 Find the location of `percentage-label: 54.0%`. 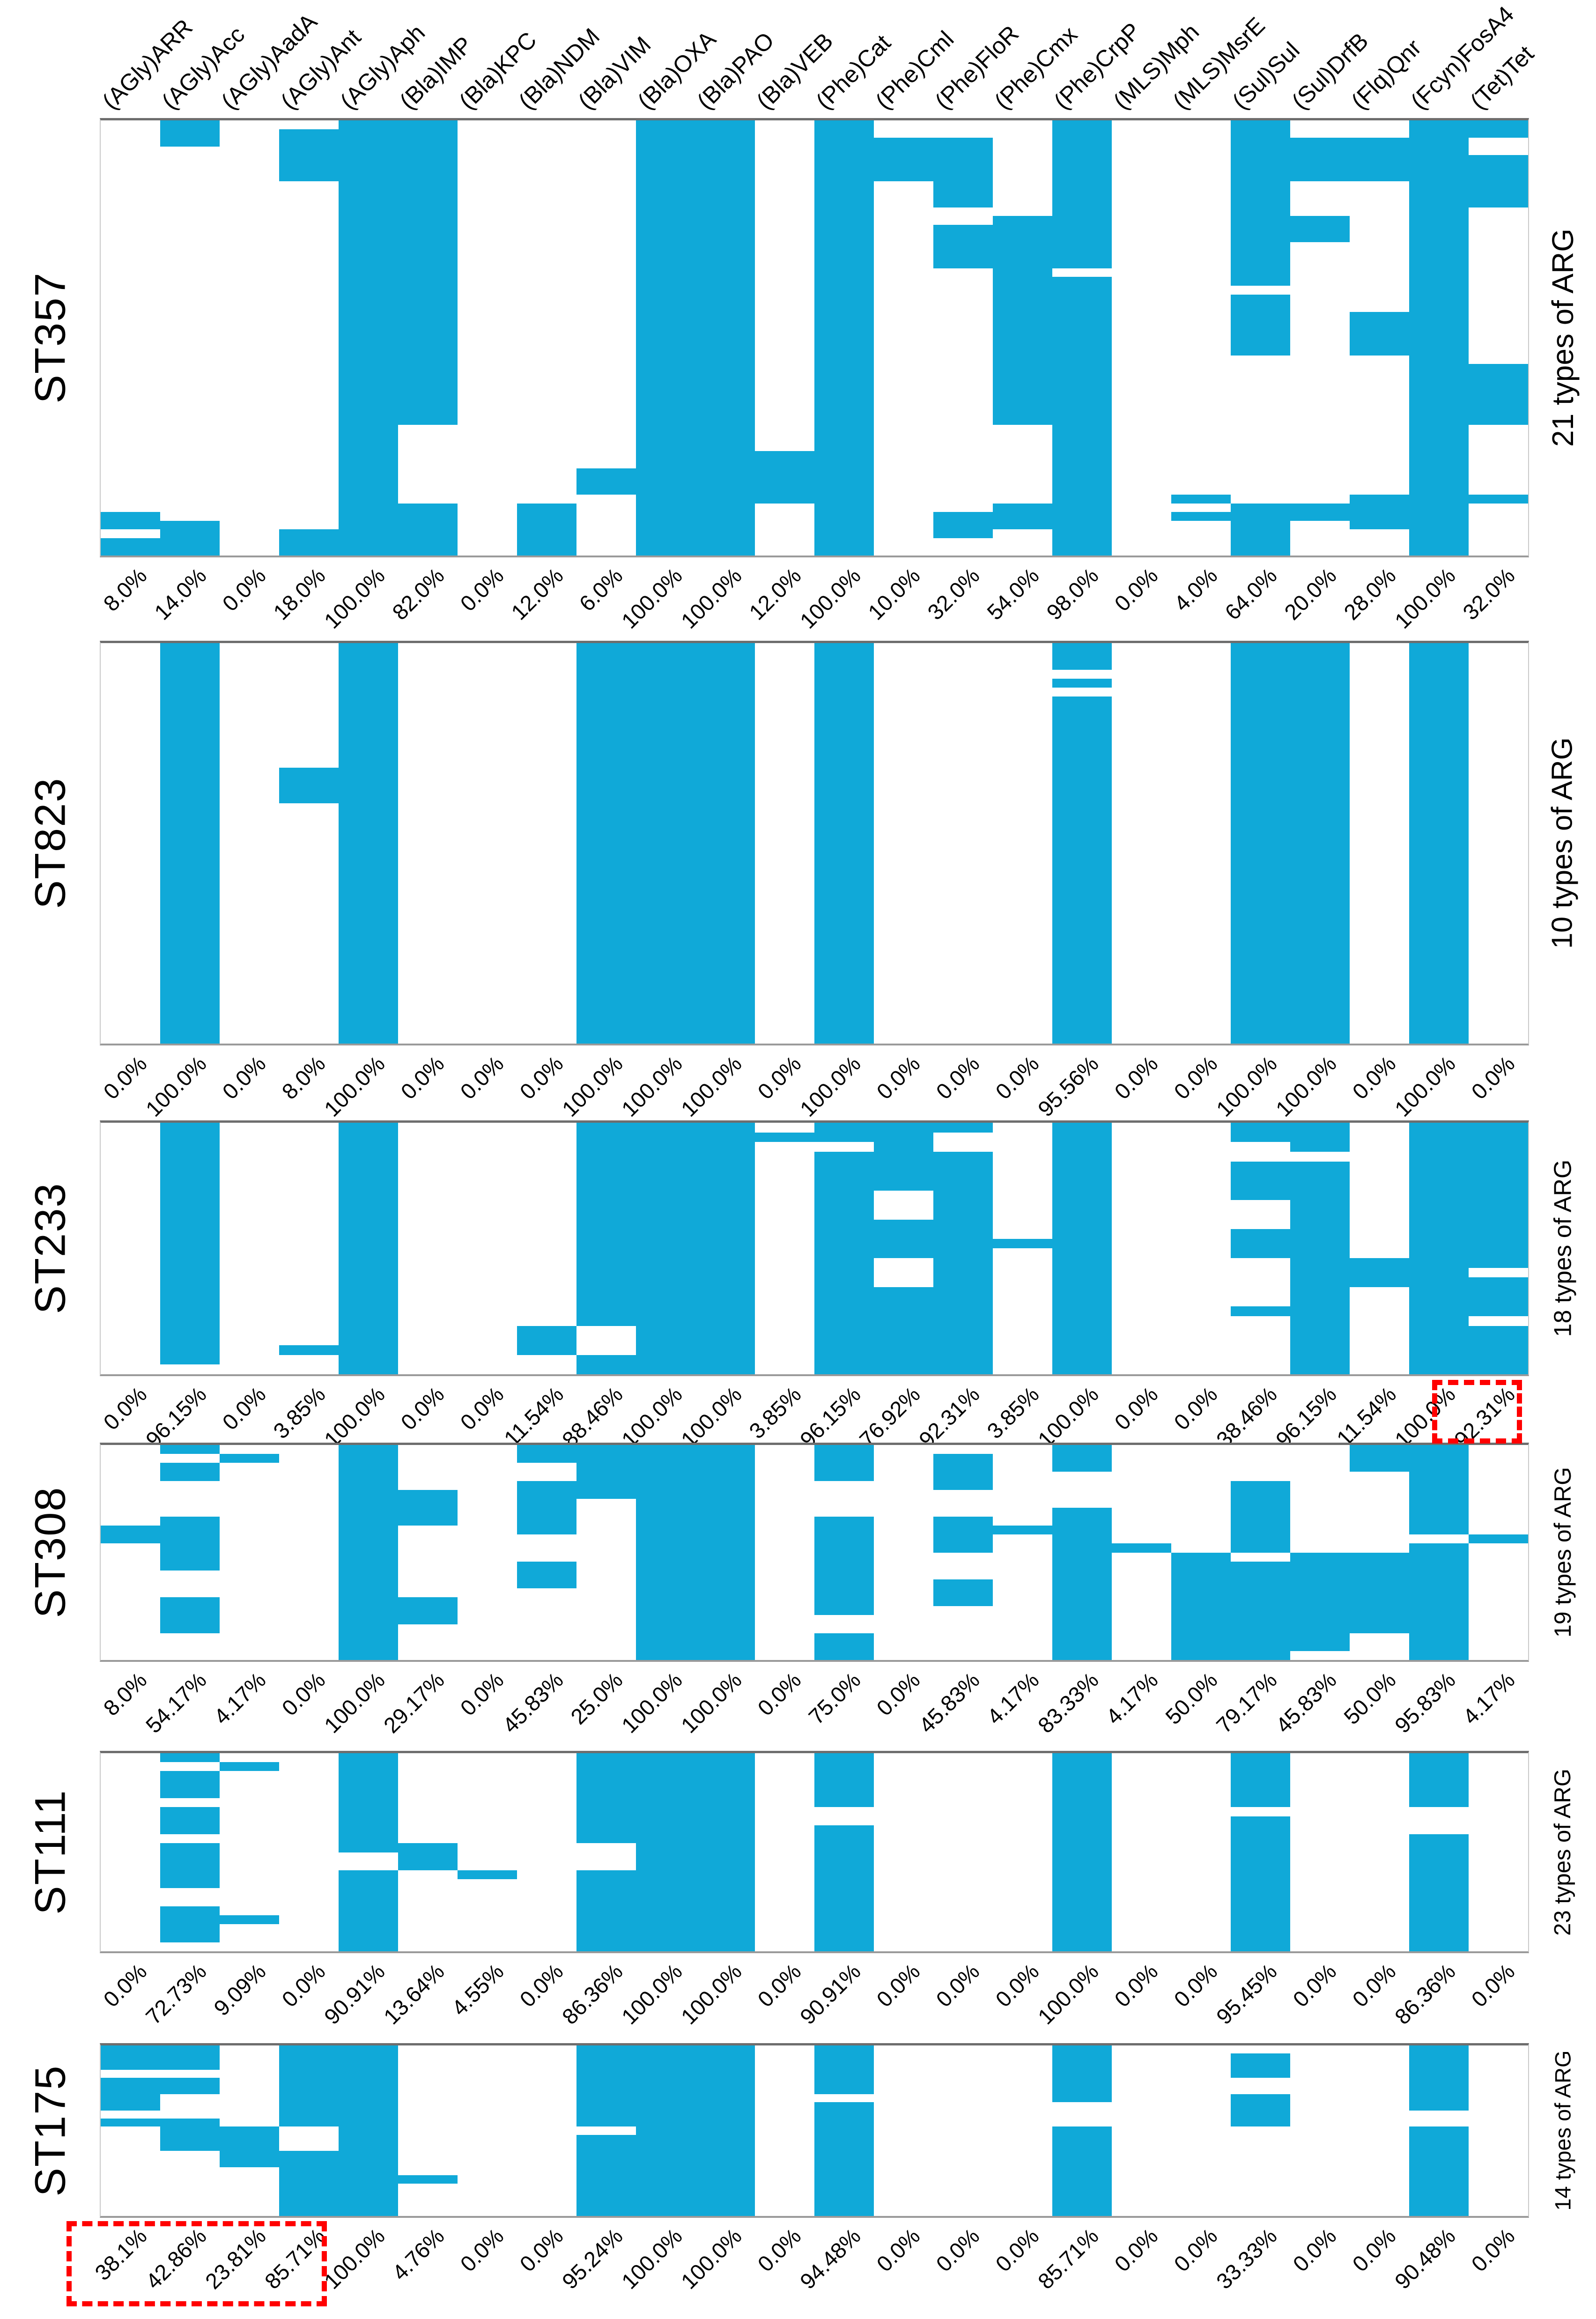

percentage-label: 54.0% is located at coordinates (1013, 594).